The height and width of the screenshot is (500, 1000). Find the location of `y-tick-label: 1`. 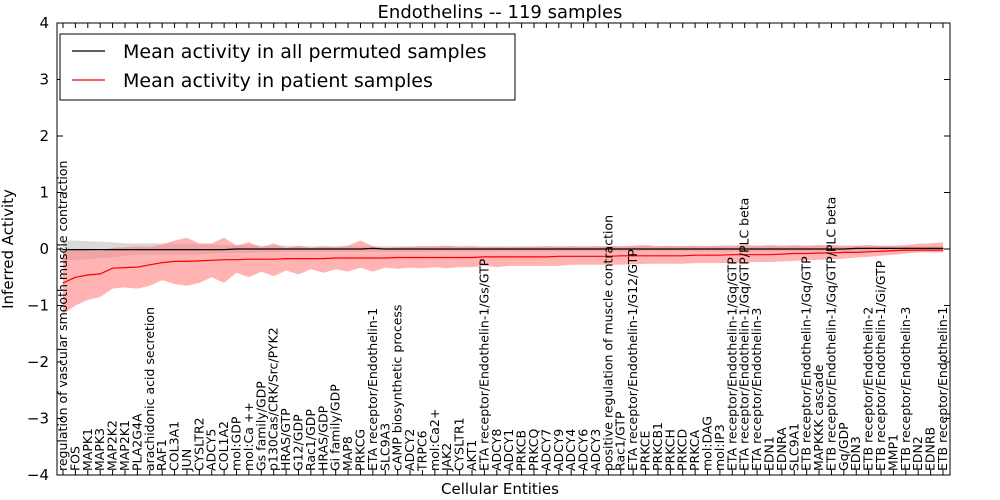

y-tick-label: 1 is located at coordinates (44, 193).